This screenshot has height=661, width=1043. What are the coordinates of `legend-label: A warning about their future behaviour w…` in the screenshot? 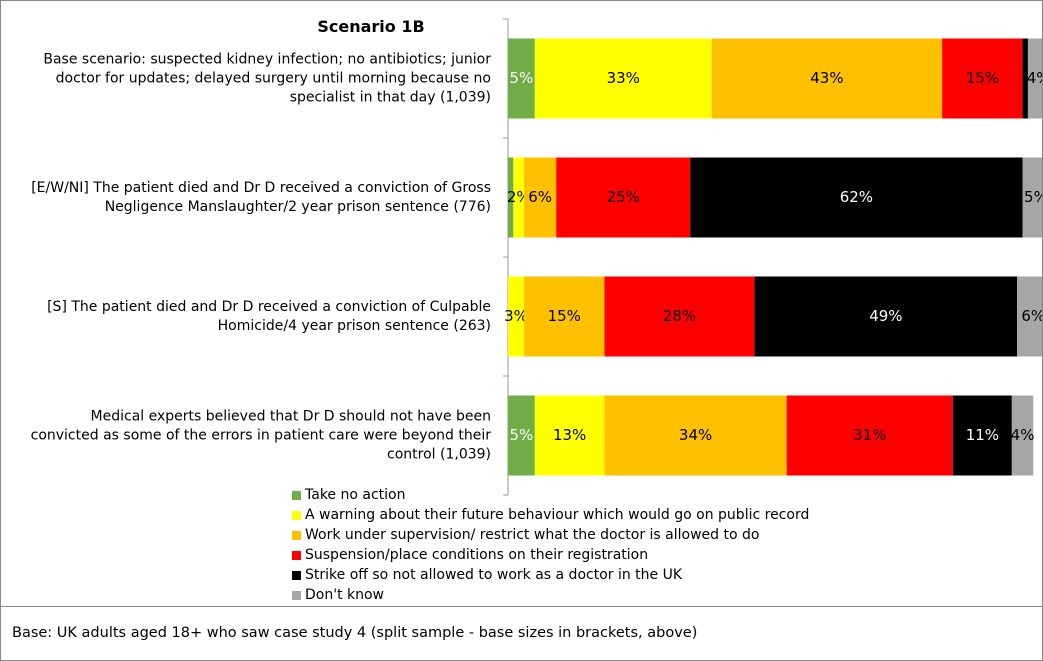 It's located at (557, 515).